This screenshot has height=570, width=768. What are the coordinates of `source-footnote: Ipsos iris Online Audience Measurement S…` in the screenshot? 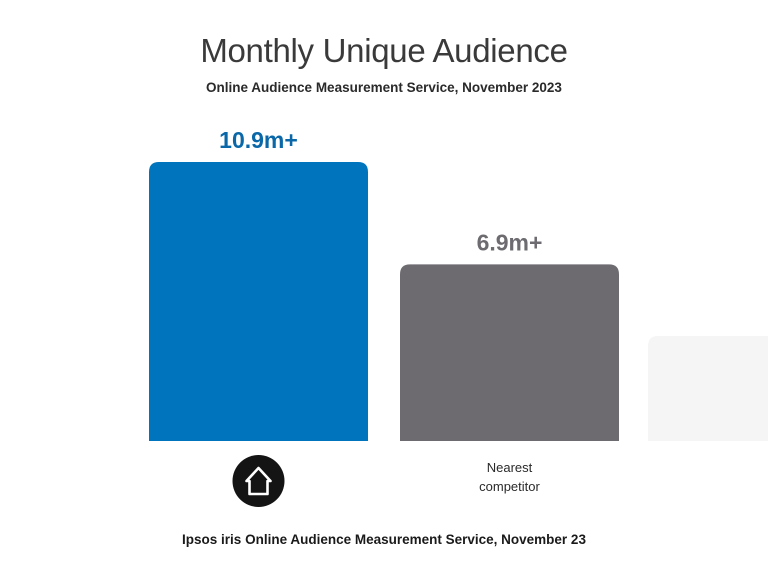 It's located at (384, 539).